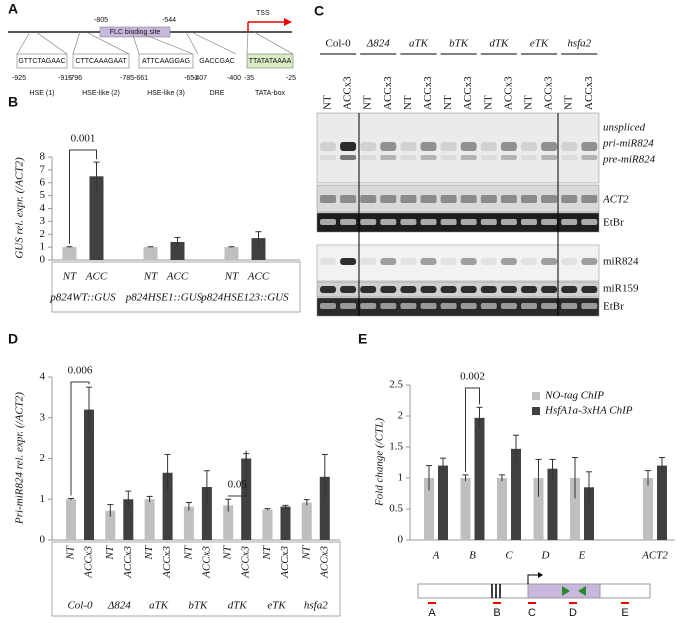 This screenshot has width=685, height=623. I want to click on y-tick-label: 1, so click(401, 478).